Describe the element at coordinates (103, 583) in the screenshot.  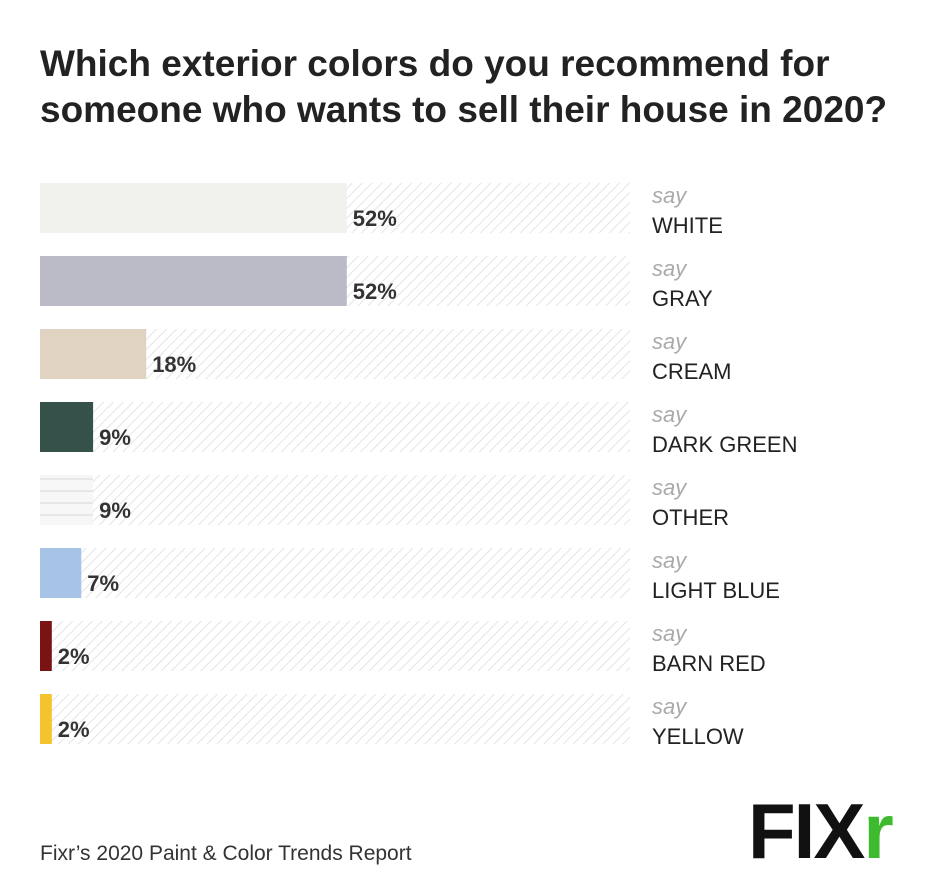
I see `value-label: 7%` at that location.